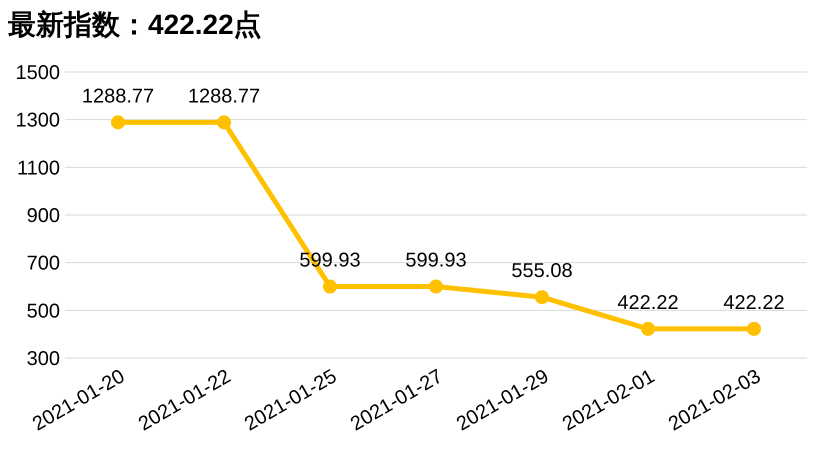 The height and width of the screenshot is (476, 830). What do you see at coordinates (43, 359) in the screenshot?
I see `y-tick-label: 300` at bounding box center [43, 359].